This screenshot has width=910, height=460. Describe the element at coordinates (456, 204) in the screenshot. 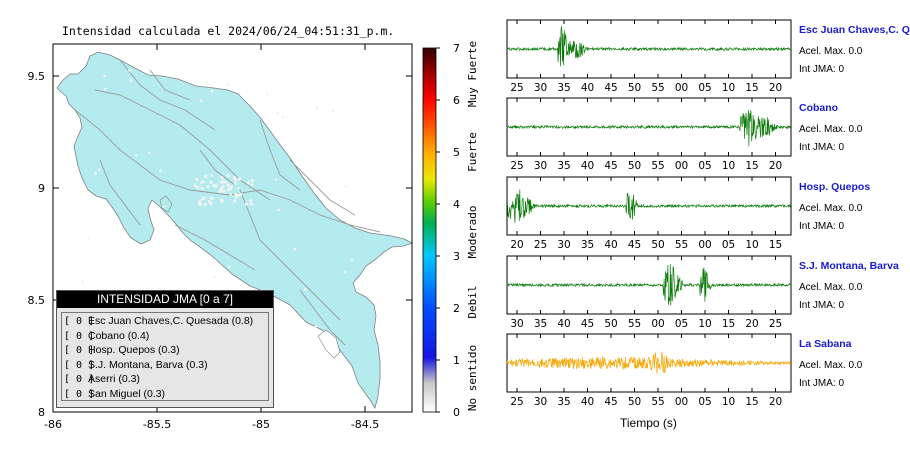

I see `scale-tick-label: 4` at that location.